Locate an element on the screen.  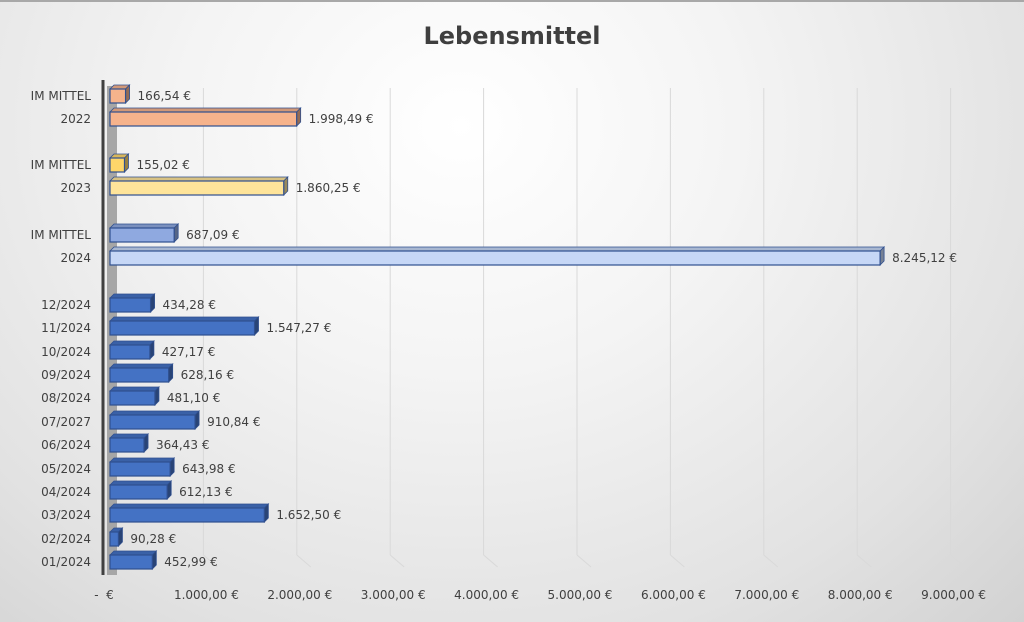
data-label: 452,99 € is located at coordinates (190, 562).